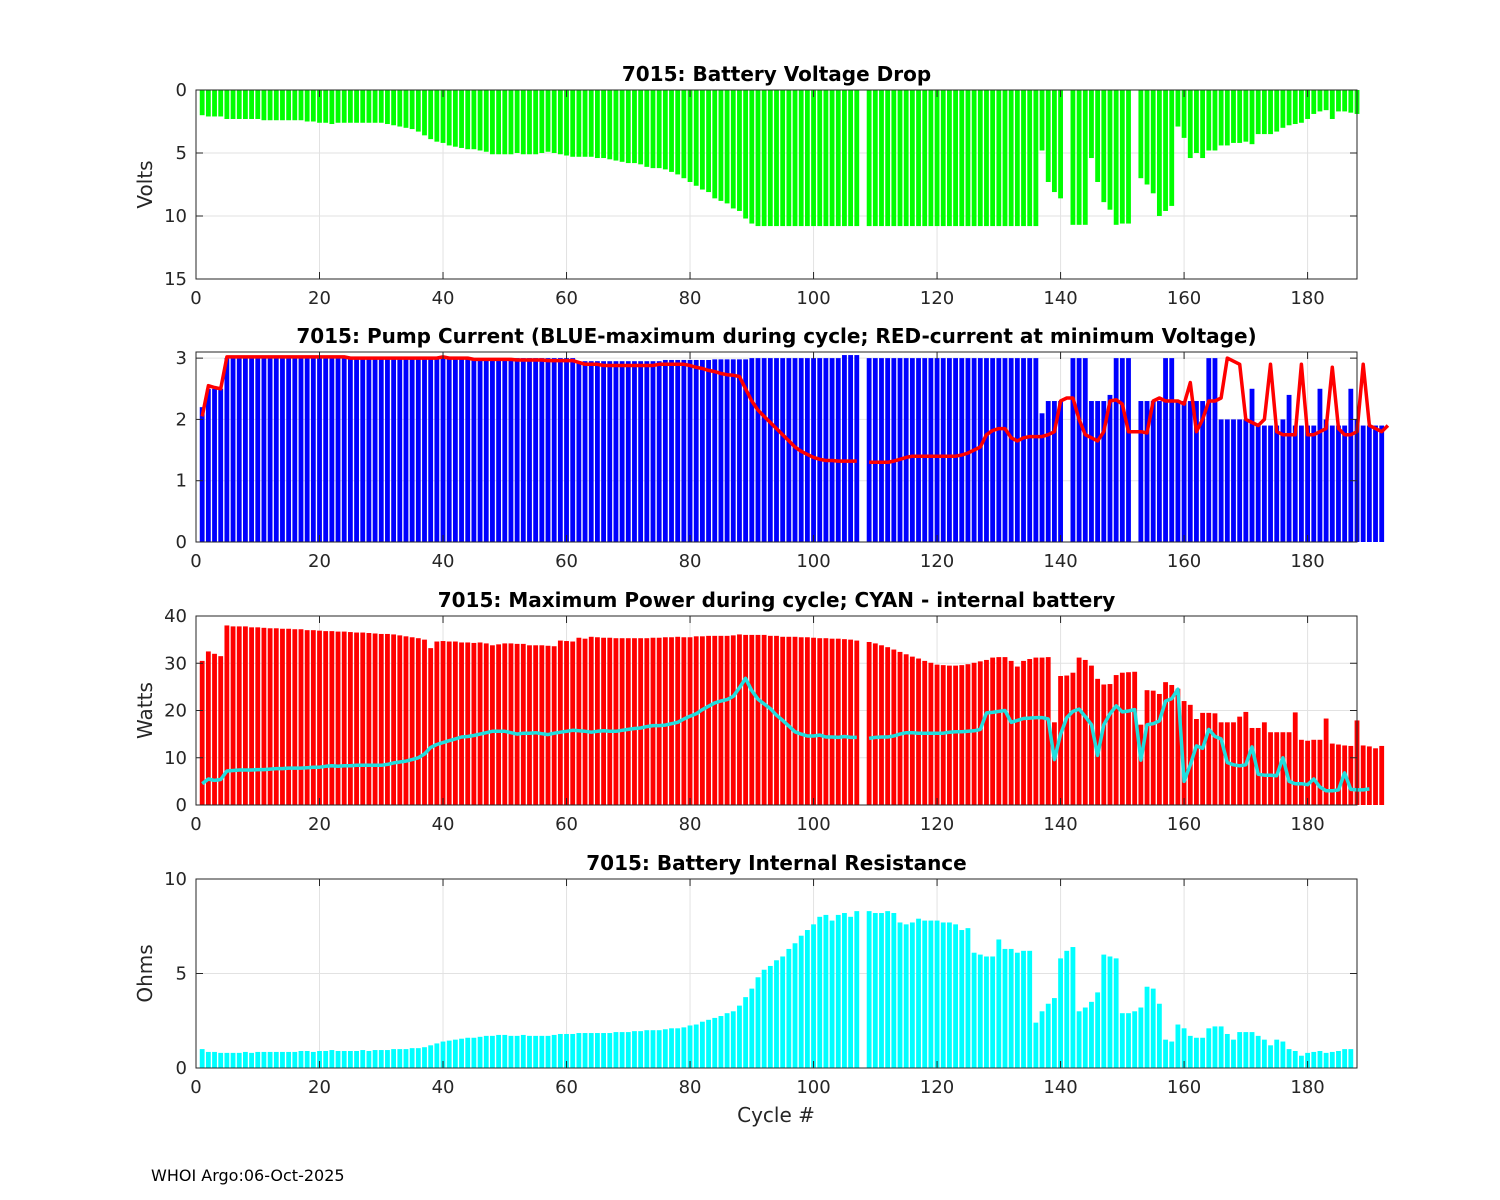 The image size is (1500, 1200). I want to click on y-tick-label: 20, so click(175, 711).